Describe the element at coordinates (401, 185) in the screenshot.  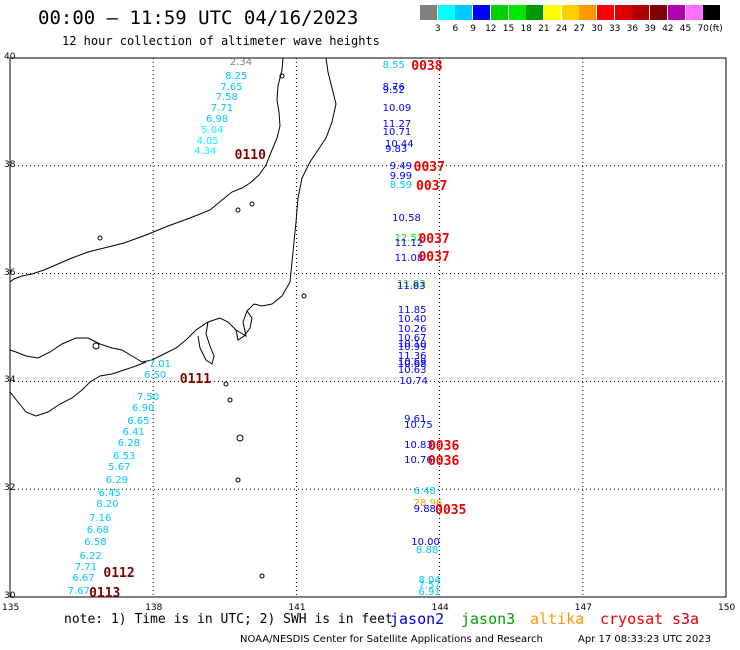
I see `wave-height-value: 8.59` at that location.